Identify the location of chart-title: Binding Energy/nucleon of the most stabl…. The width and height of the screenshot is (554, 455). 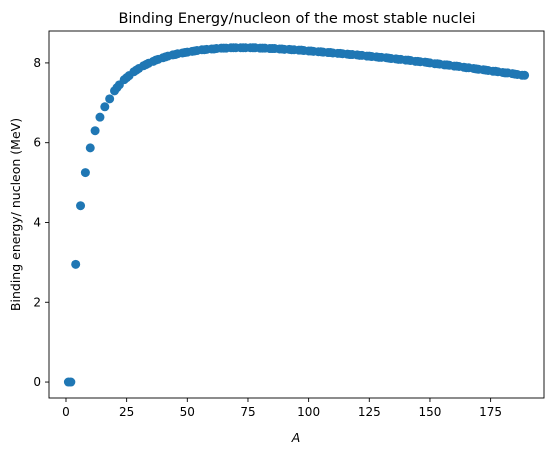
(296, 19).